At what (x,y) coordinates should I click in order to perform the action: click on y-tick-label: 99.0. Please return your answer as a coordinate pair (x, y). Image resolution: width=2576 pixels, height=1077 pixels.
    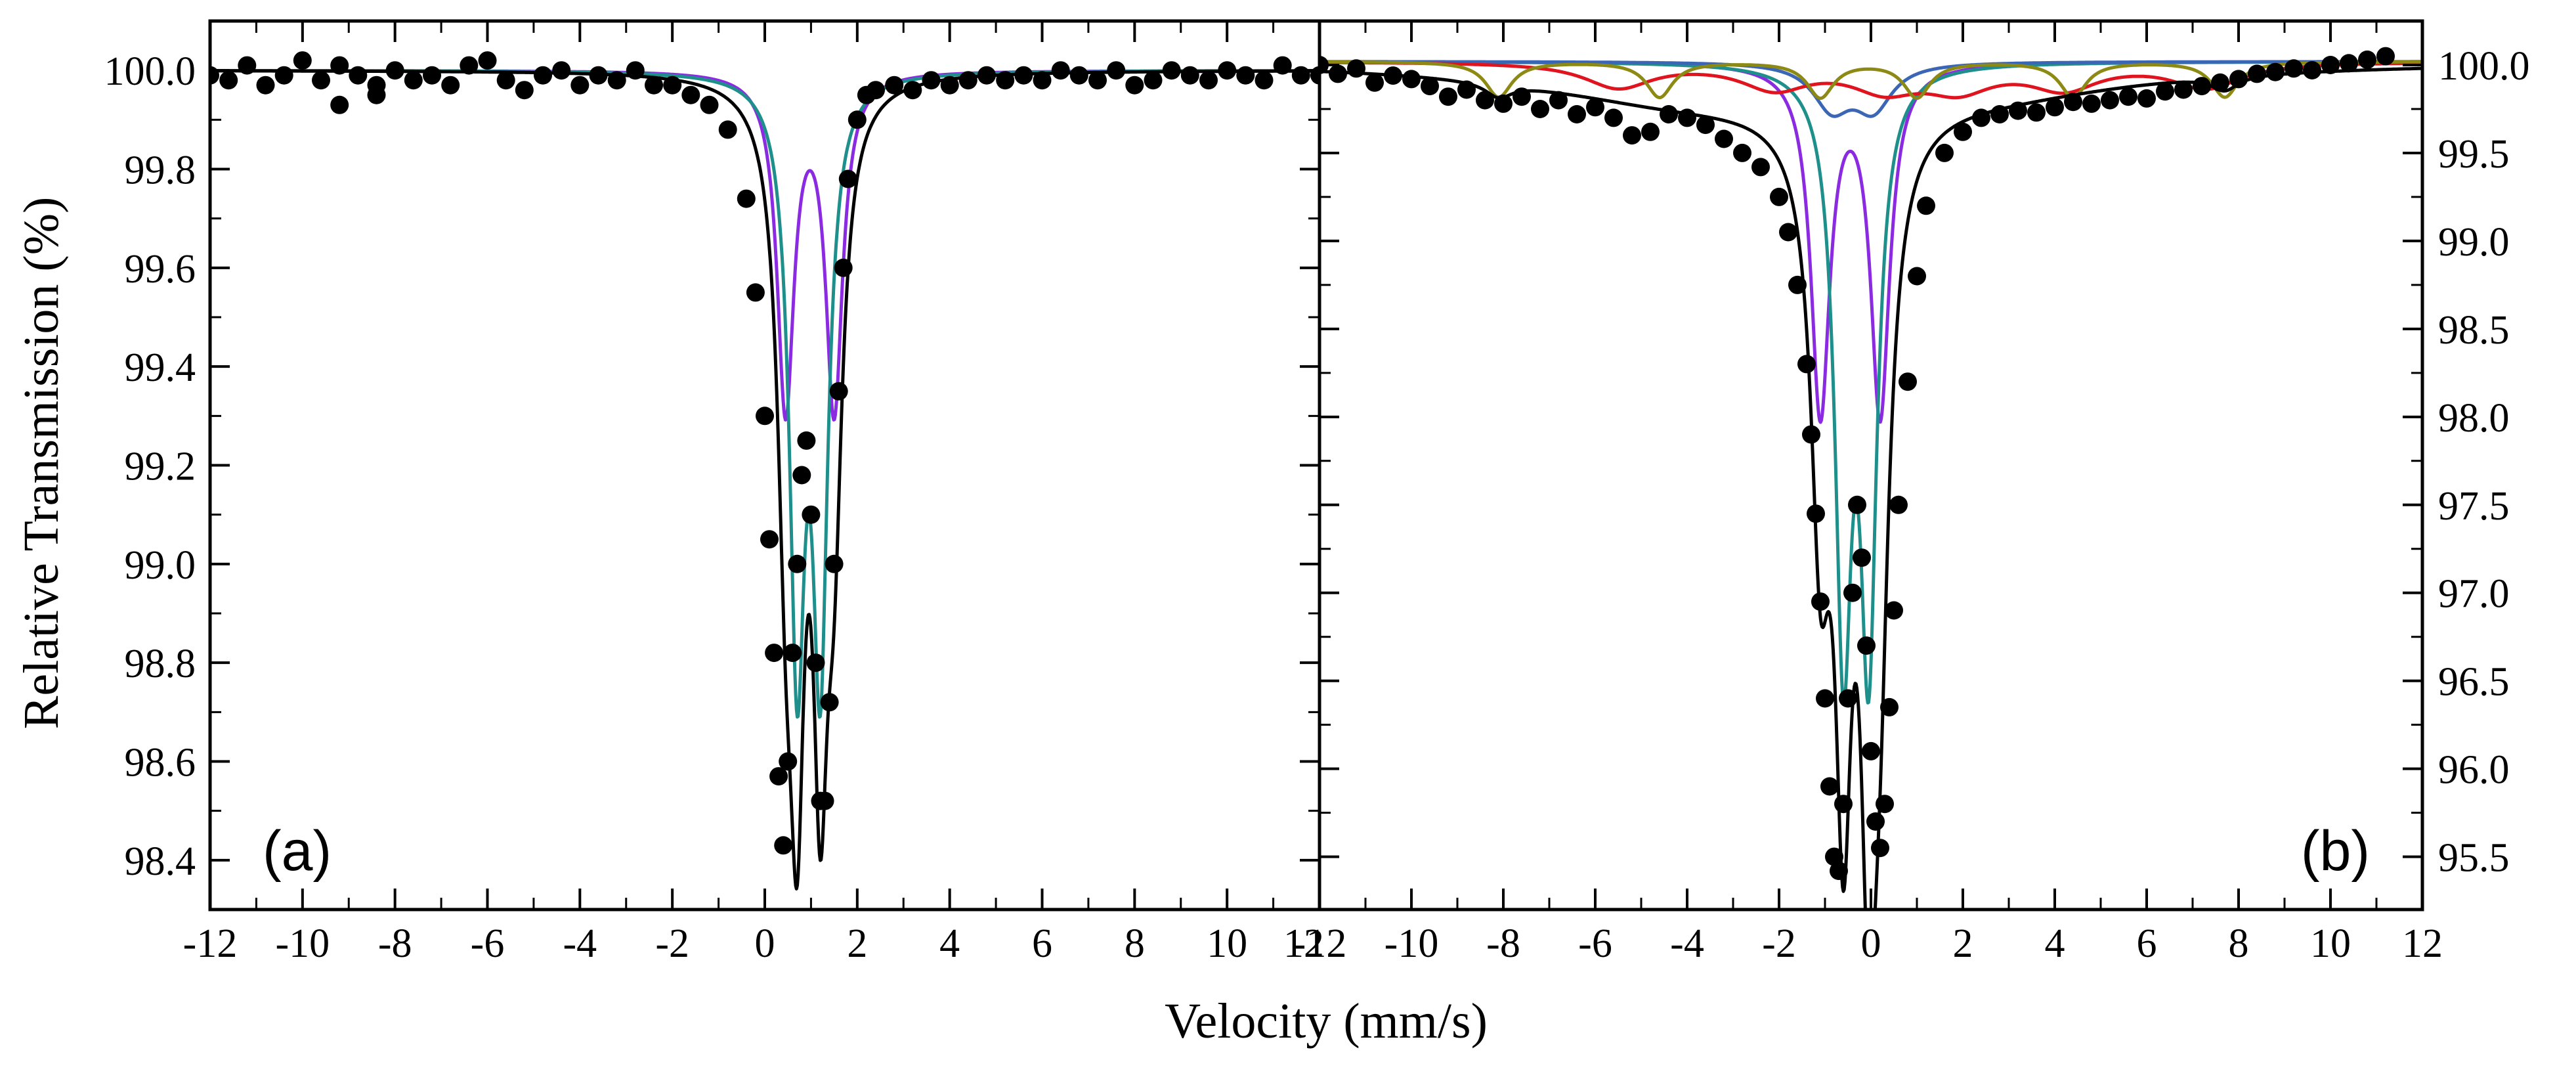
    Looking at the image, I should click on (160, 565).